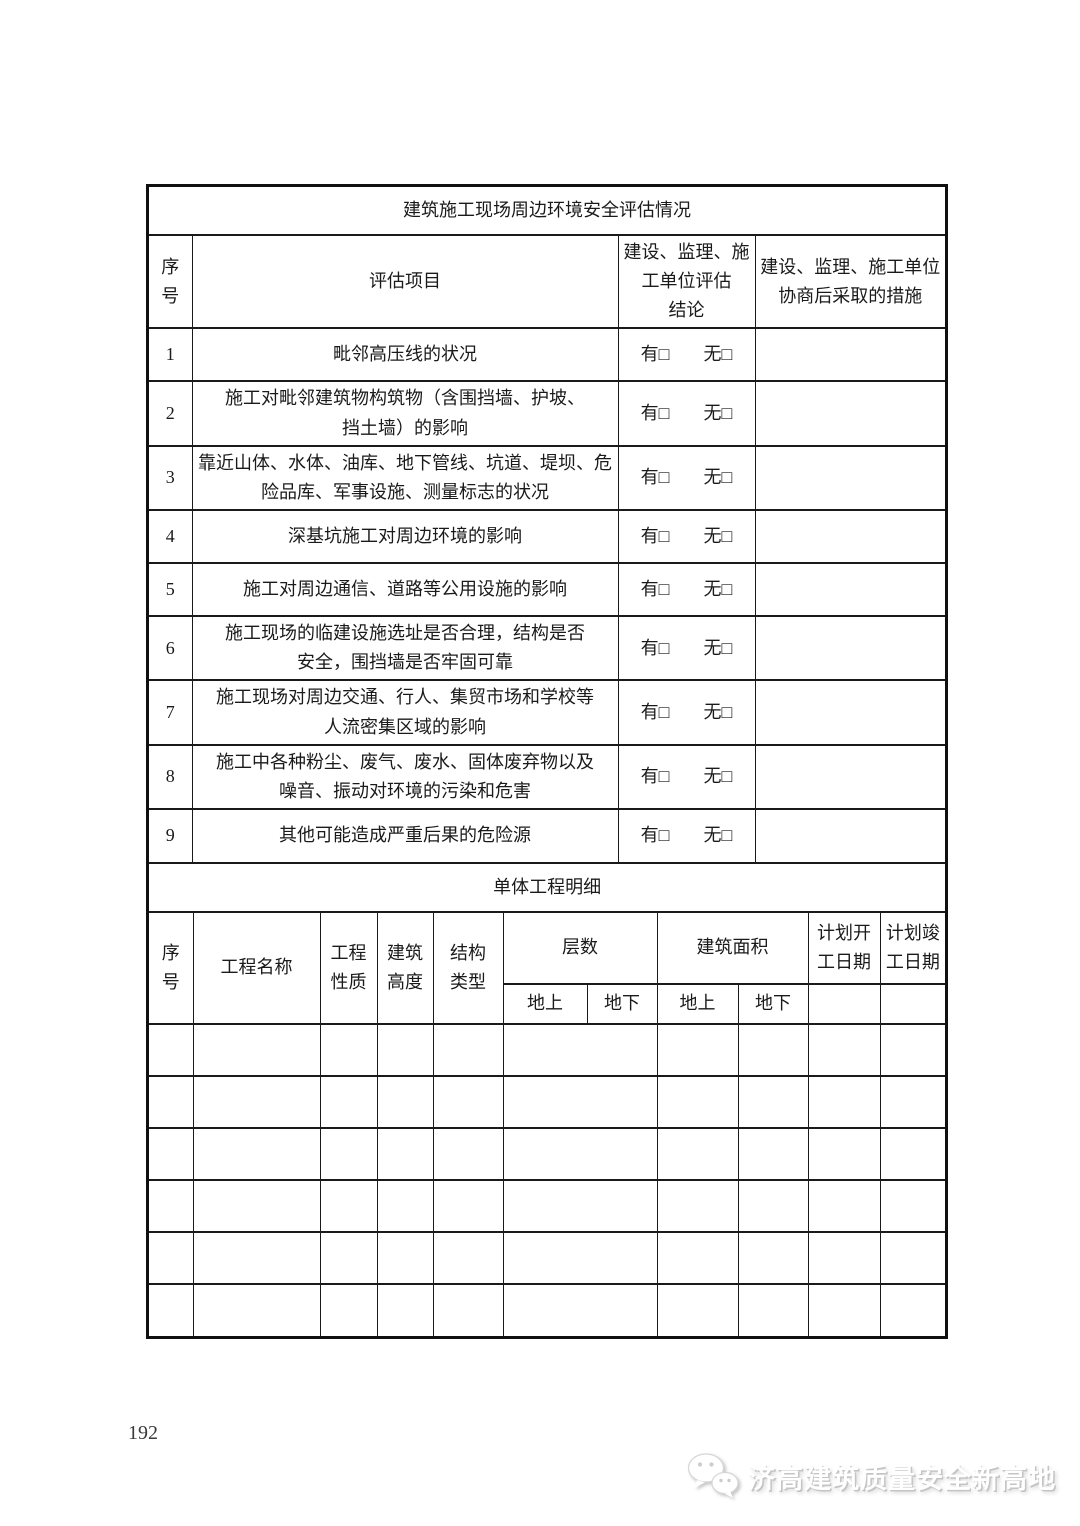  I want to click on col-header-building-height: 建筑 高度, so click(405, 968).